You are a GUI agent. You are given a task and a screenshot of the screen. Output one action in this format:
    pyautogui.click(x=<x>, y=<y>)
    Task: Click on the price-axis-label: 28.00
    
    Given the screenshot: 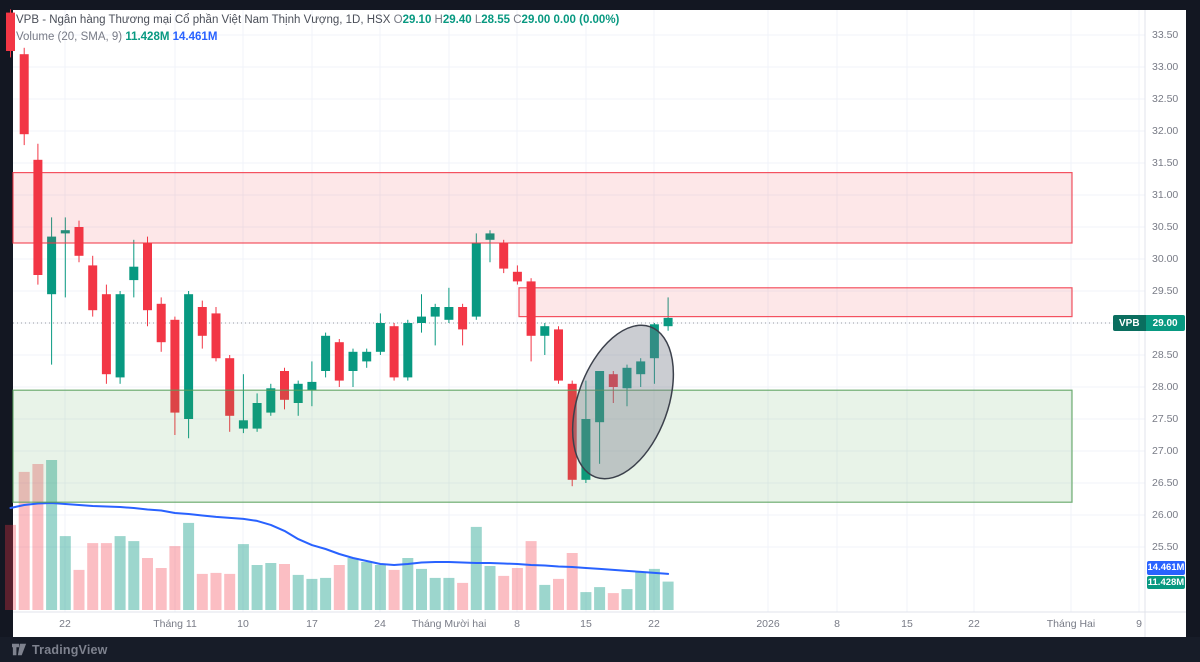 What is the action you would take?
    pyautogui.click(x=1165, y=387)
    